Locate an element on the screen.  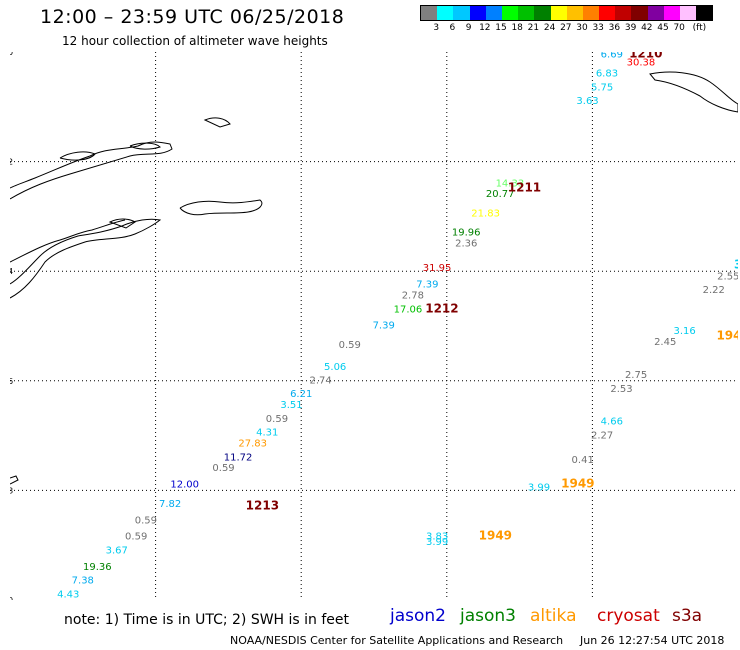
color-scale-label: 21 is located at coordinates (533, 28).